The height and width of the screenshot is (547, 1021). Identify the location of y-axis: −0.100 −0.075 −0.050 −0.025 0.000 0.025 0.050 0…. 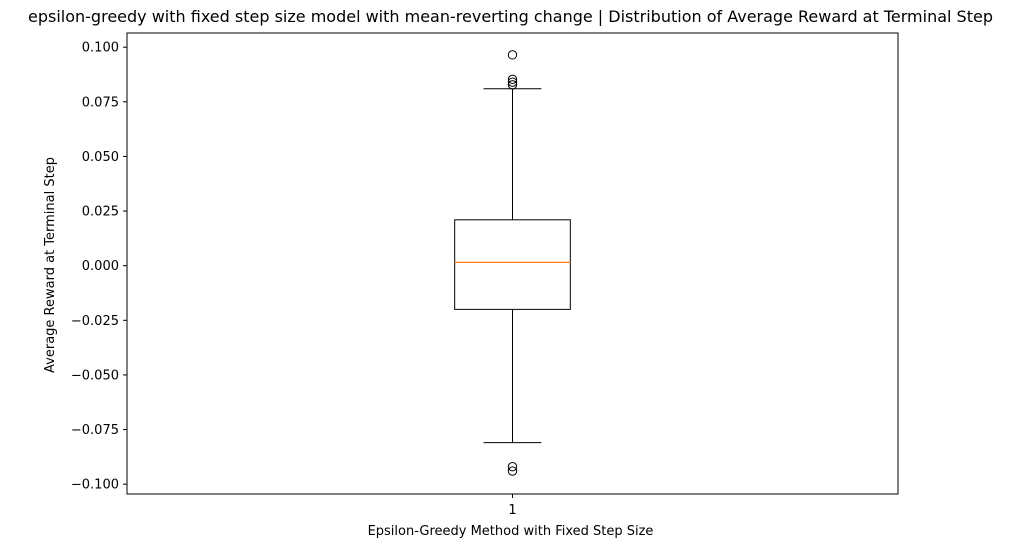
(99, 267).